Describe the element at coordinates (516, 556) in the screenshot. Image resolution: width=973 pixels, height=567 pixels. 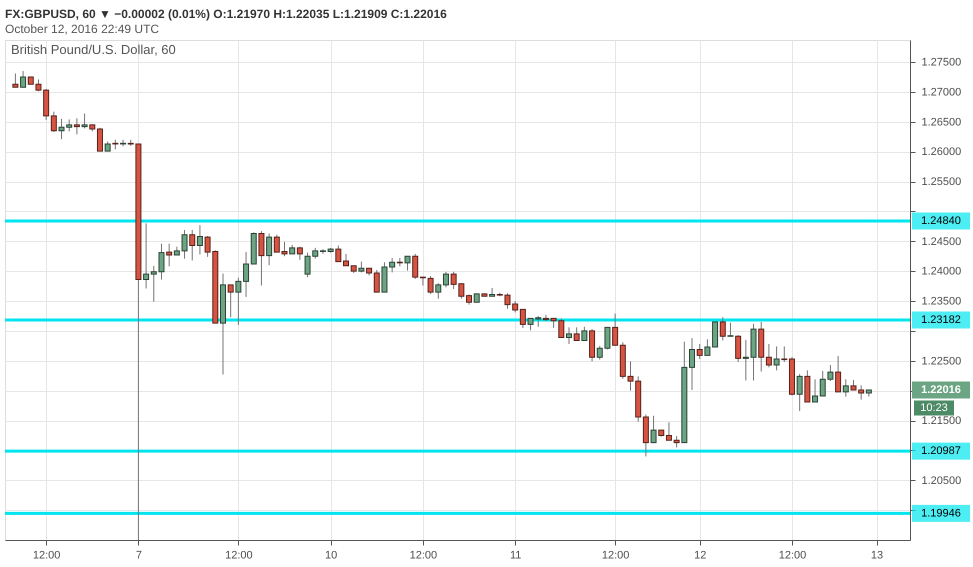
I see `x-tick-label: 11` at that location.